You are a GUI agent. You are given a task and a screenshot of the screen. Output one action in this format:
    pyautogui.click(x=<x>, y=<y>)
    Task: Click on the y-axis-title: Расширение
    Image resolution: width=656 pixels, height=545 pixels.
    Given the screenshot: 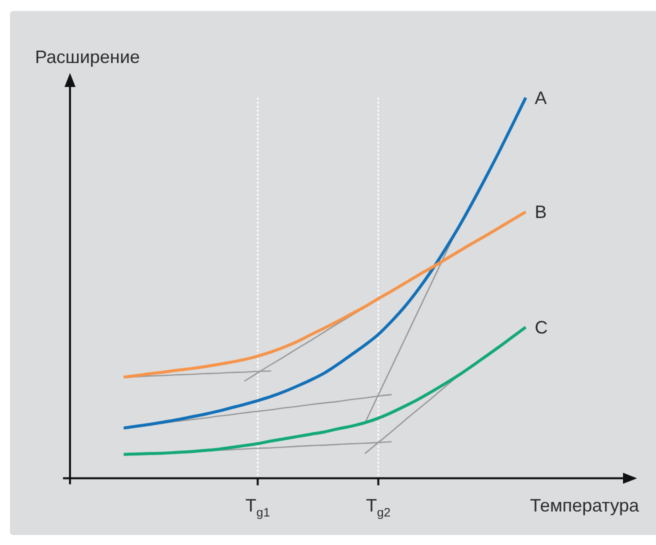 What is the action you would take?
    pyautogui.click(x=87, y=57)
    